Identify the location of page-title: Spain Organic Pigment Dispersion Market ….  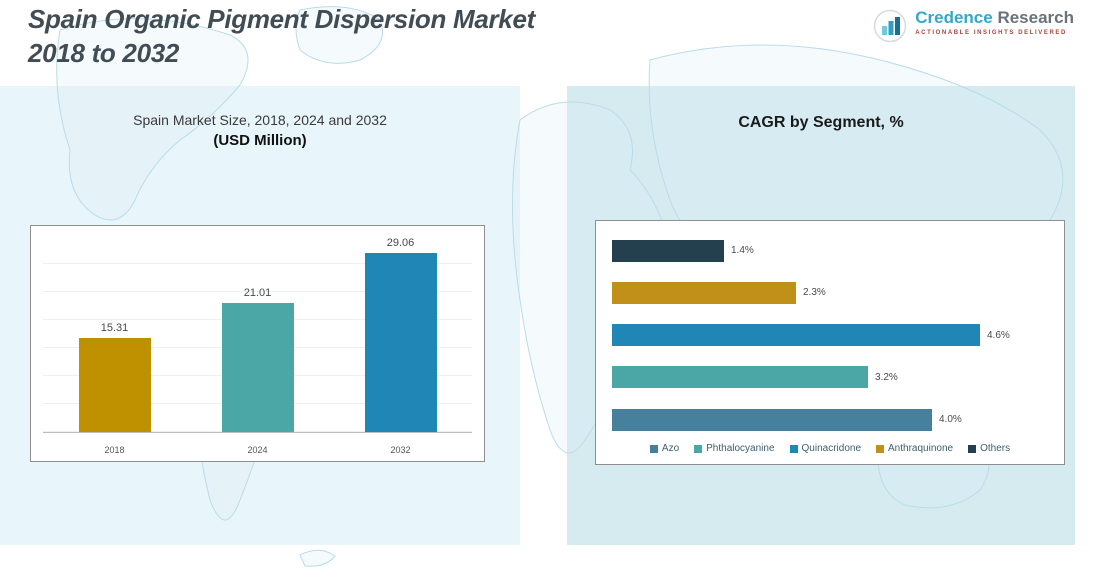
(281, 36).